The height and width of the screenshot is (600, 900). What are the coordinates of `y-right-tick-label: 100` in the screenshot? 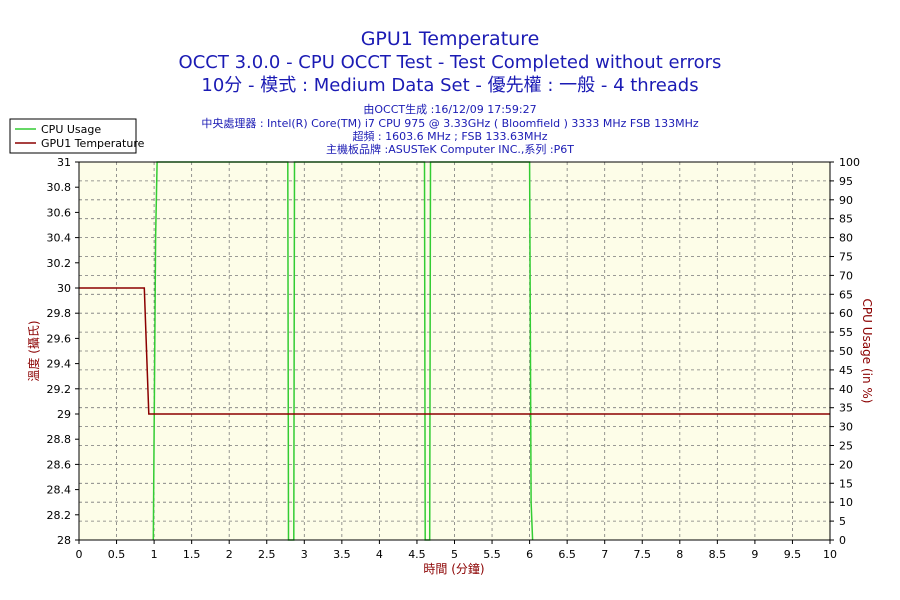 It's located at (849, 162).